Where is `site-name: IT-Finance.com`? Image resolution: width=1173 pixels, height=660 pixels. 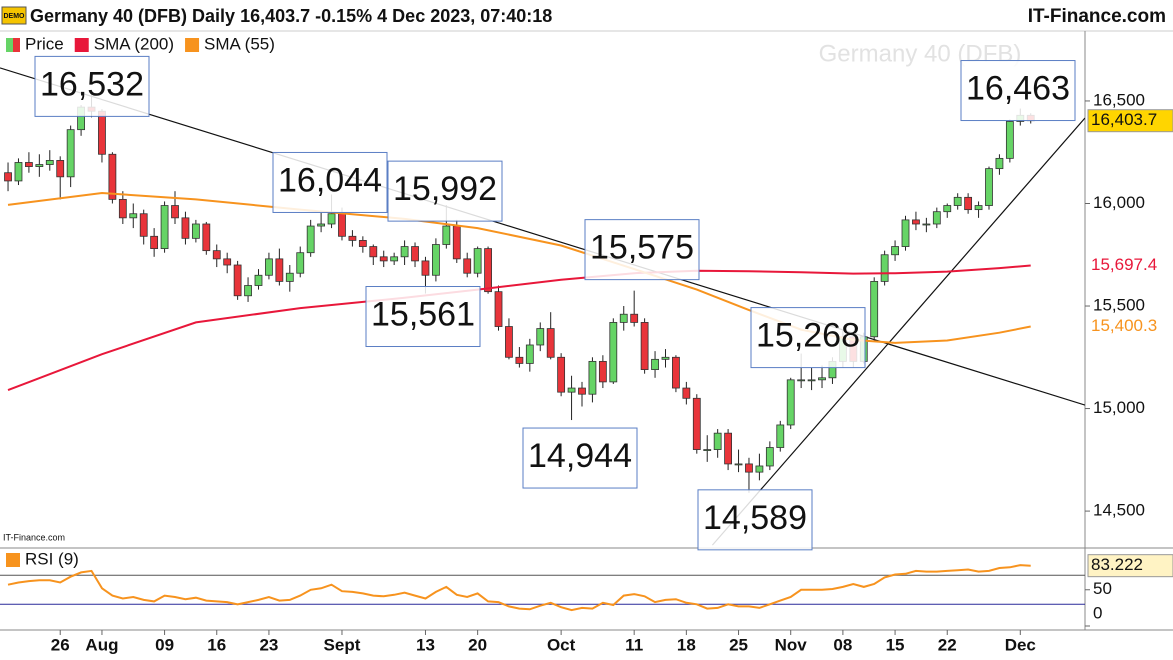 site-name: IT-Finance.com is located at coordinates (1097, 16).